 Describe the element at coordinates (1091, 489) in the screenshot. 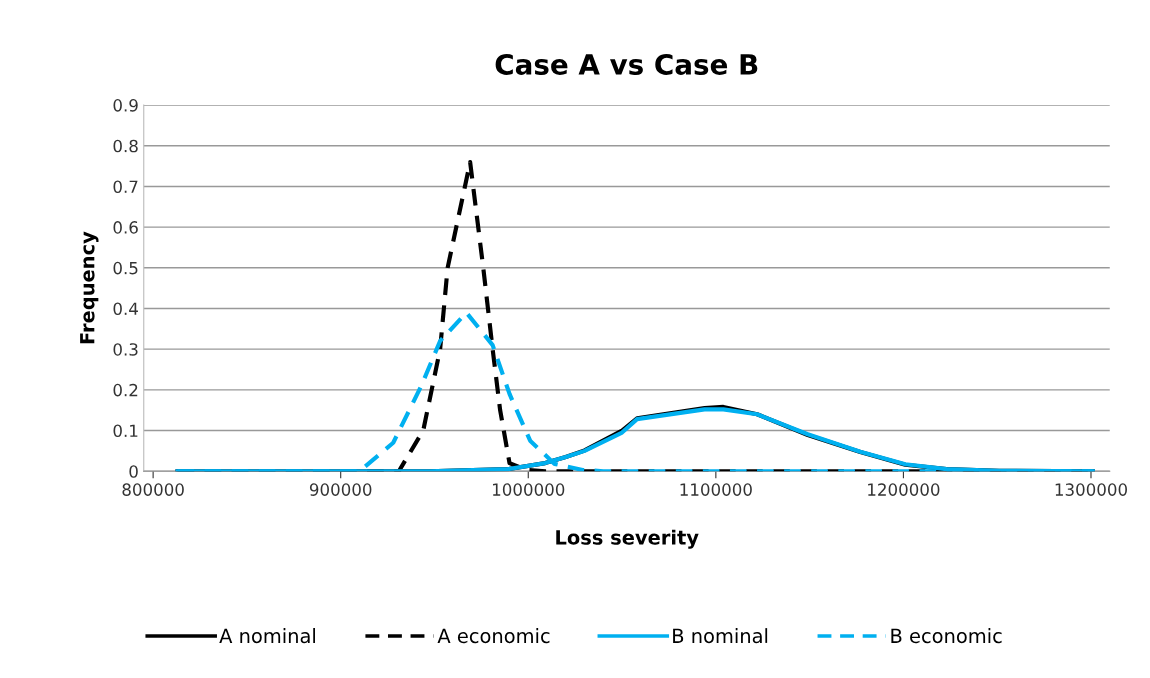

I see `x-tick-label: 1300000` at that location.